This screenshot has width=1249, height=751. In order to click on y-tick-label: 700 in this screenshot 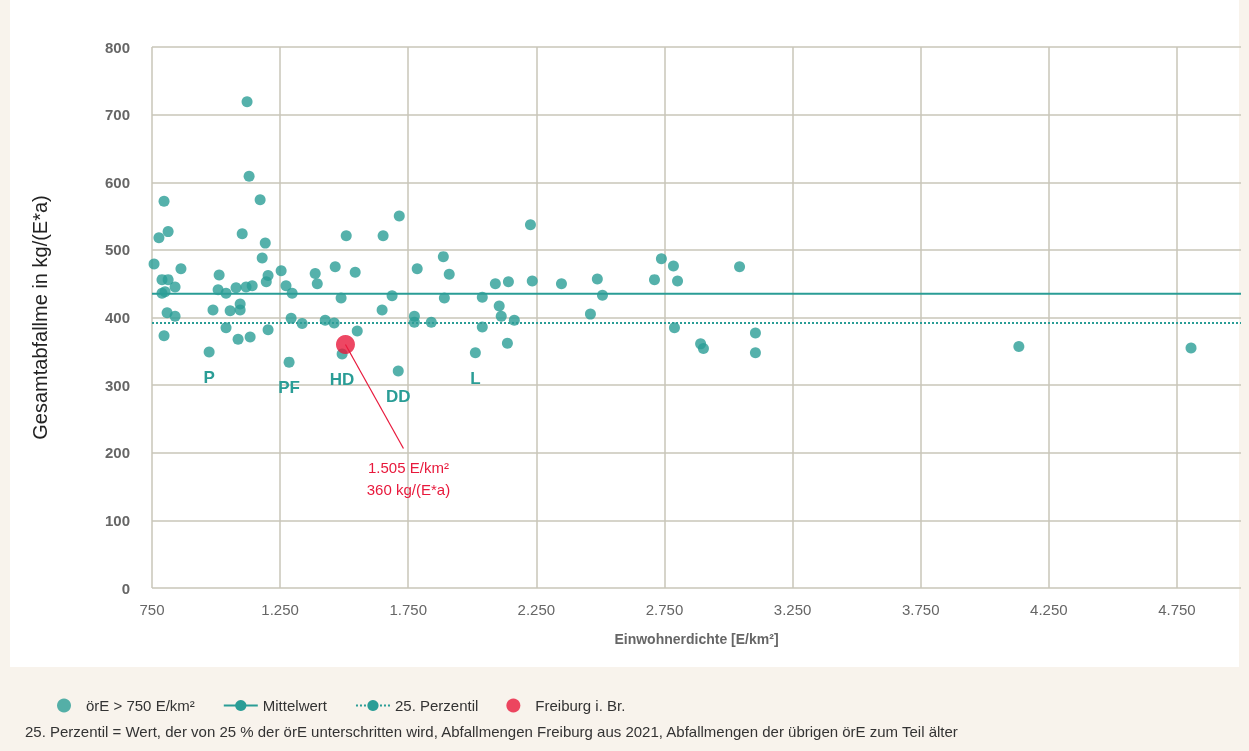, I will do `click(117, 115)`.